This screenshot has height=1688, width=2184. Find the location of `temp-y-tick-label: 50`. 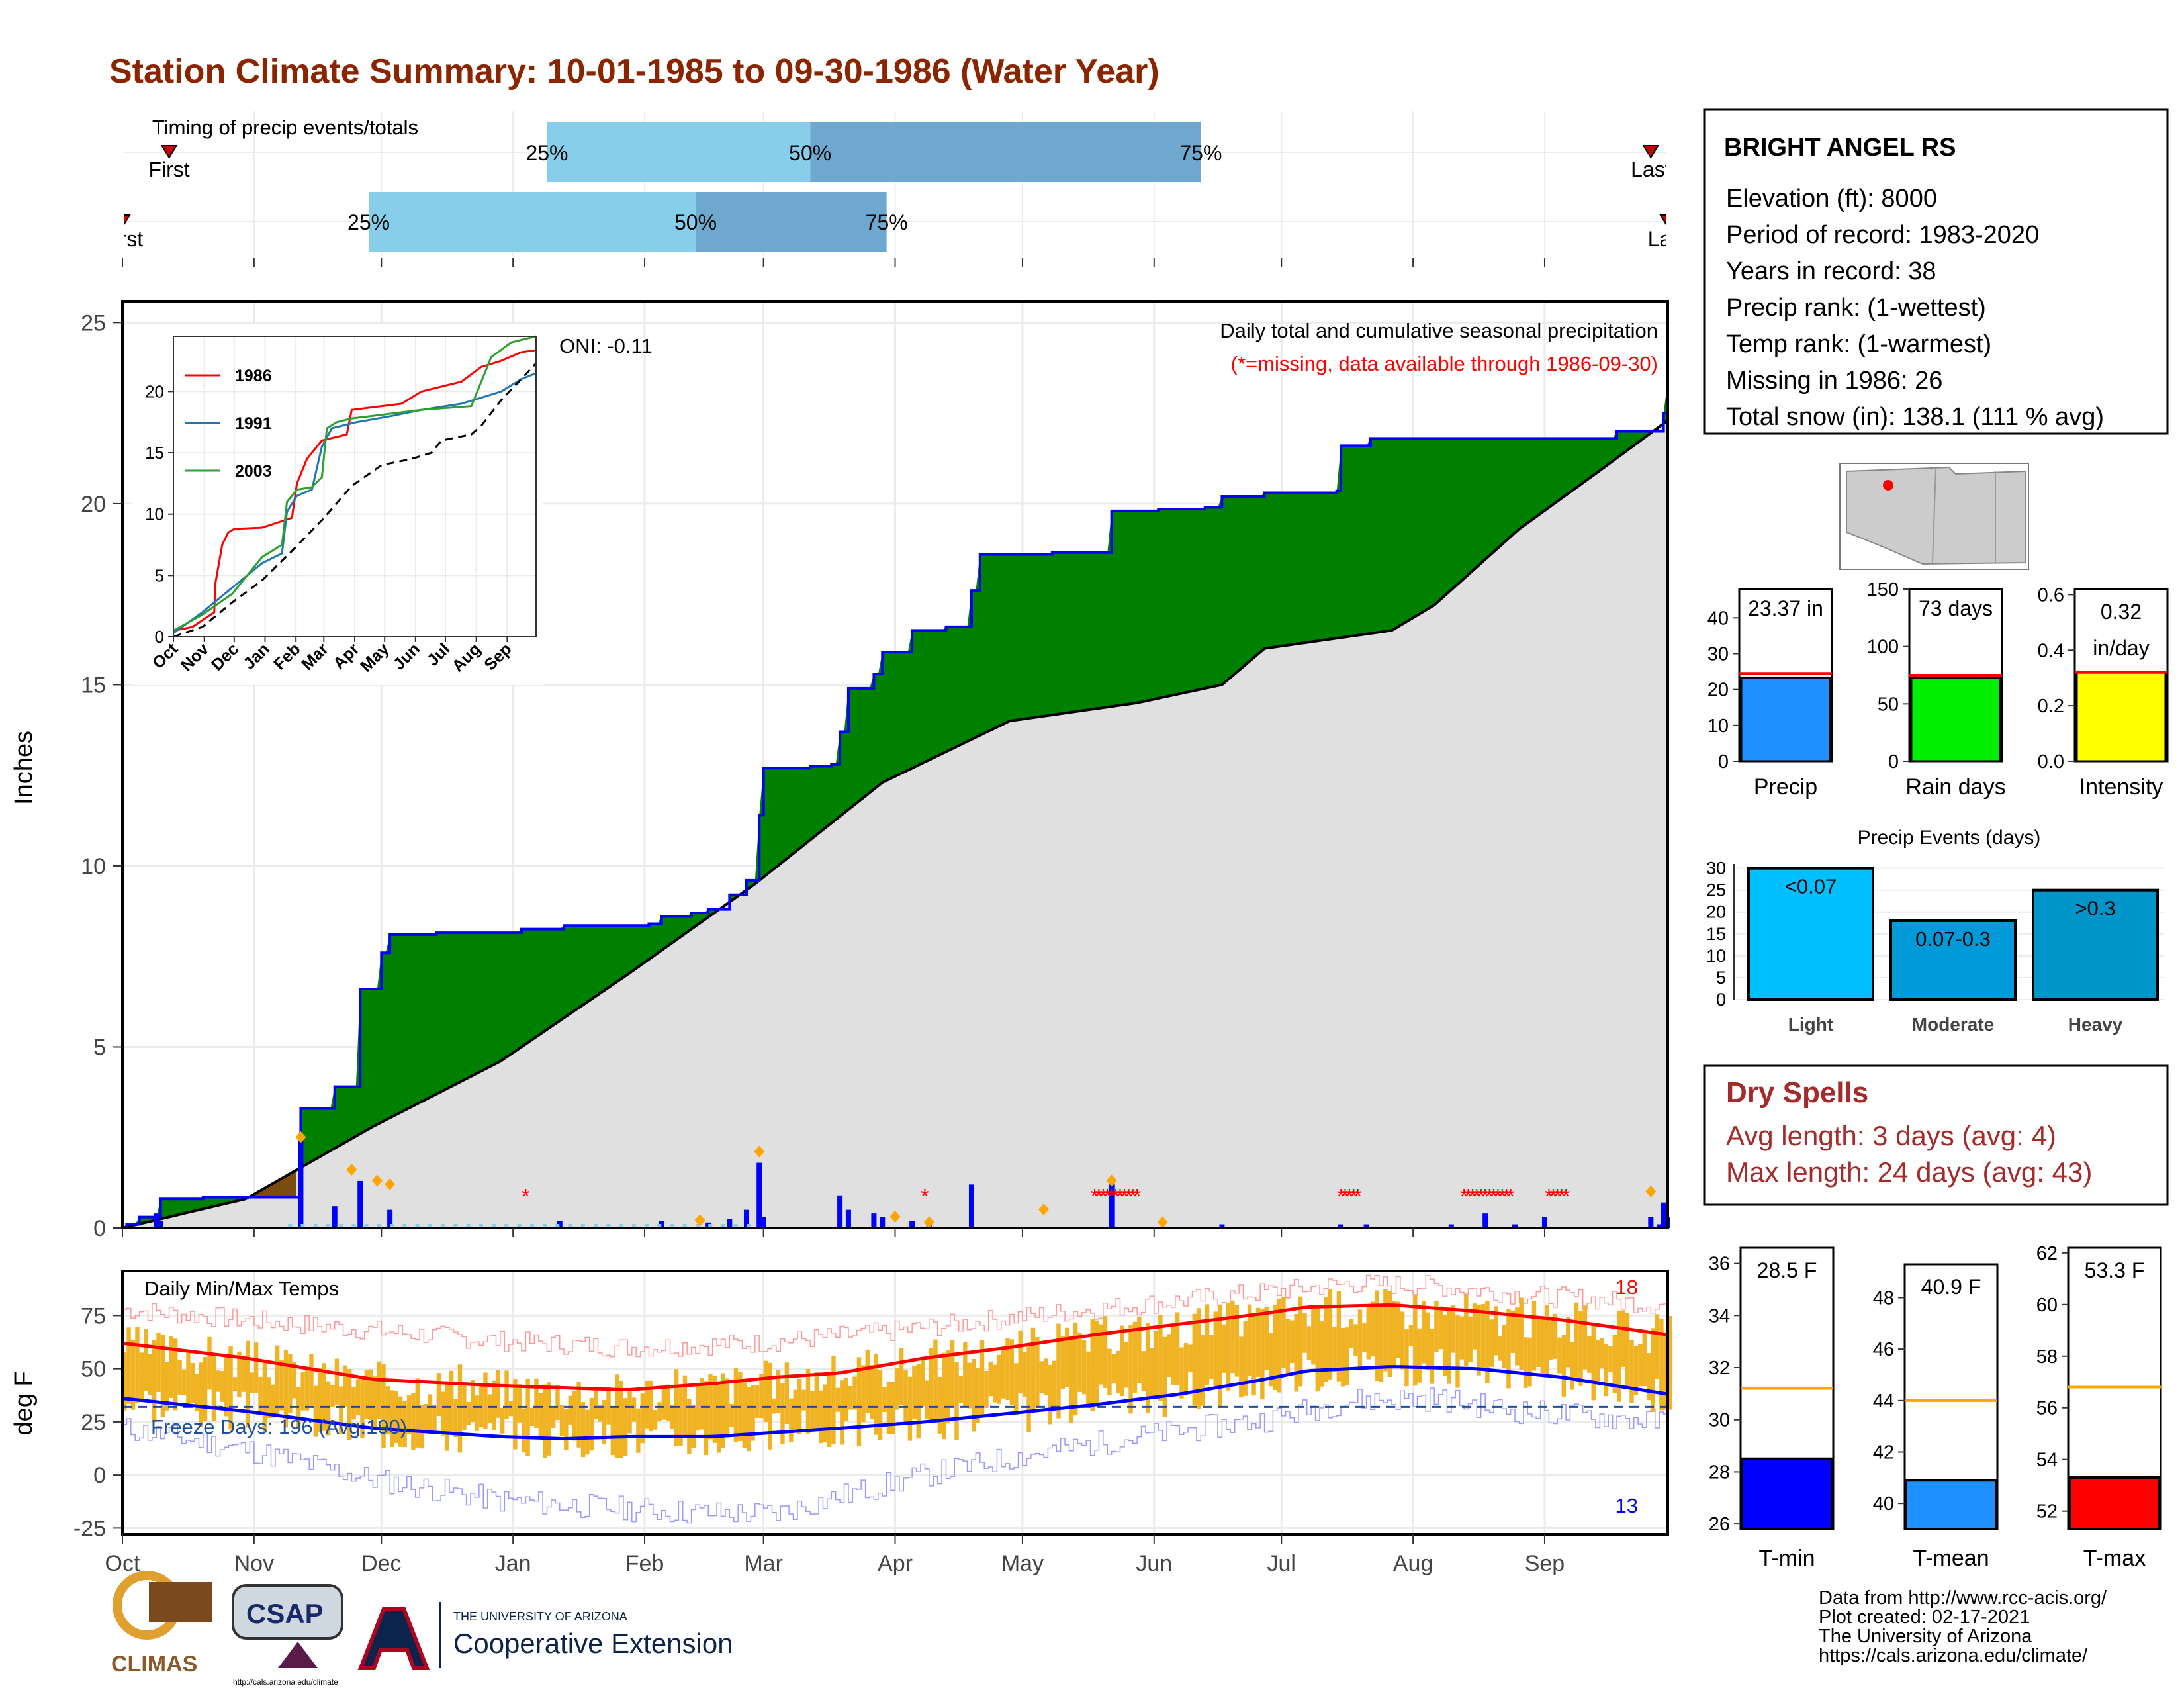

temp-y-tick-label: 50 is located at coordinates (93, 1369).